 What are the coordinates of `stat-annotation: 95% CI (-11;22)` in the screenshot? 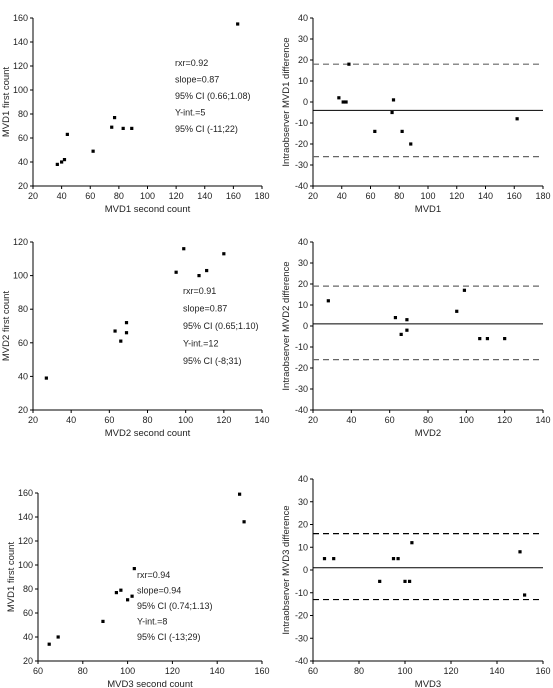 It's located at (206, 129).